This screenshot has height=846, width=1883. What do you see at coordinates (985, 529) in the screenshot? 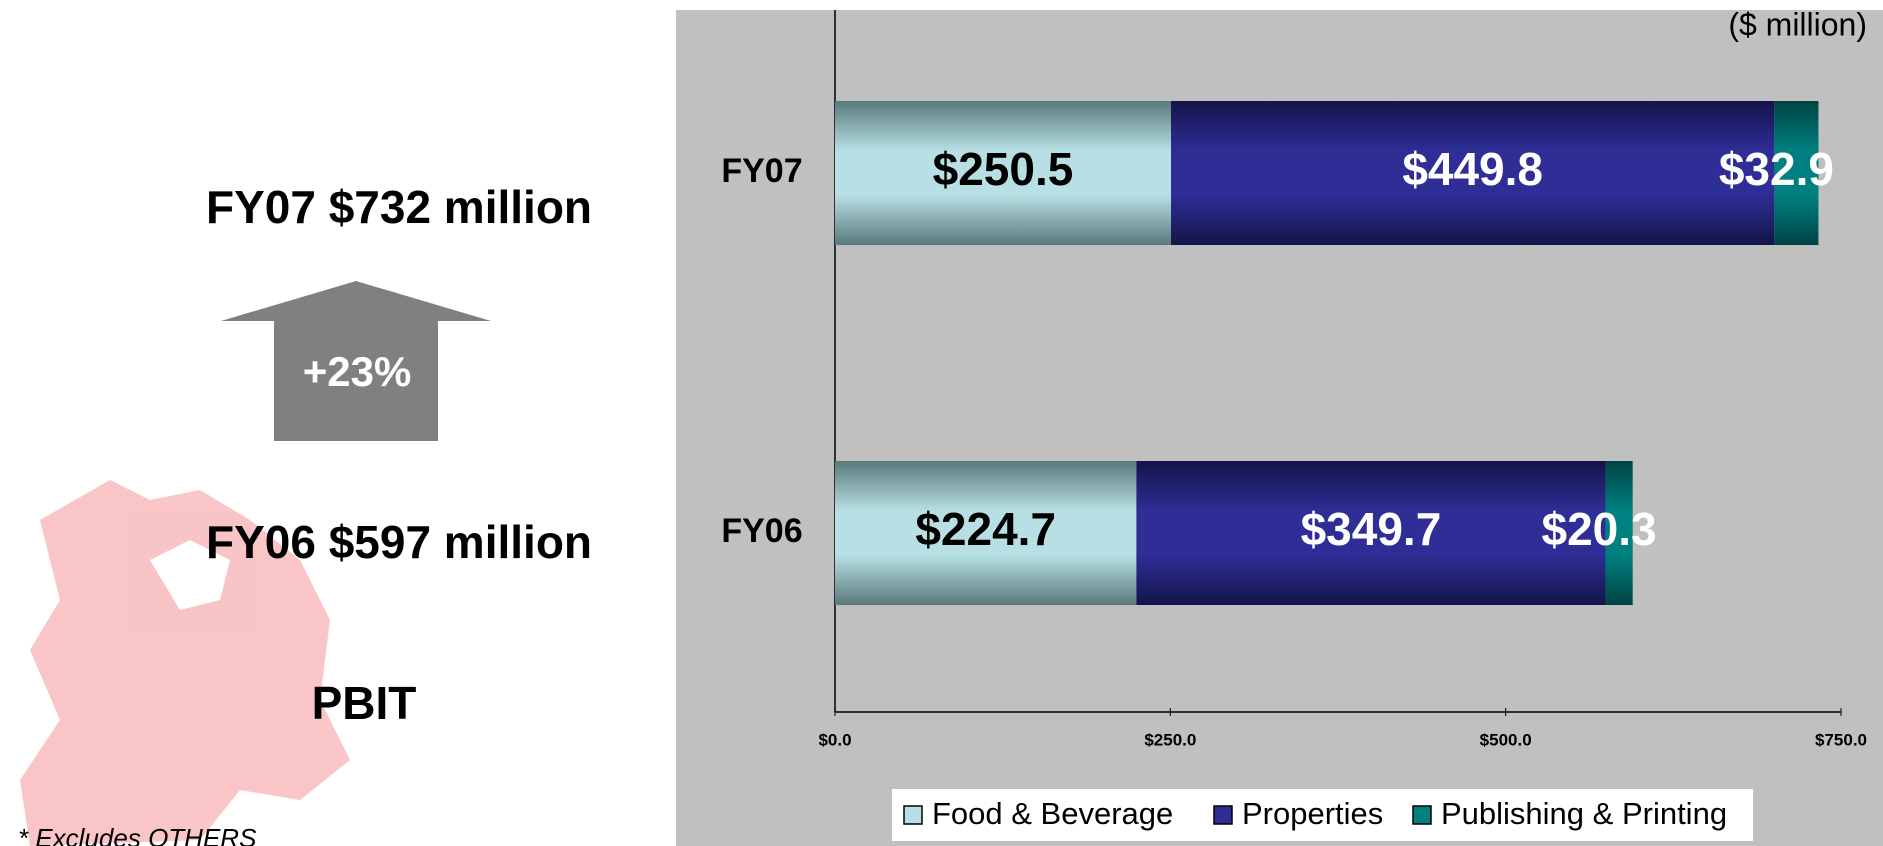
I see `data-label: $224.7` at bounding box center [985, 529].